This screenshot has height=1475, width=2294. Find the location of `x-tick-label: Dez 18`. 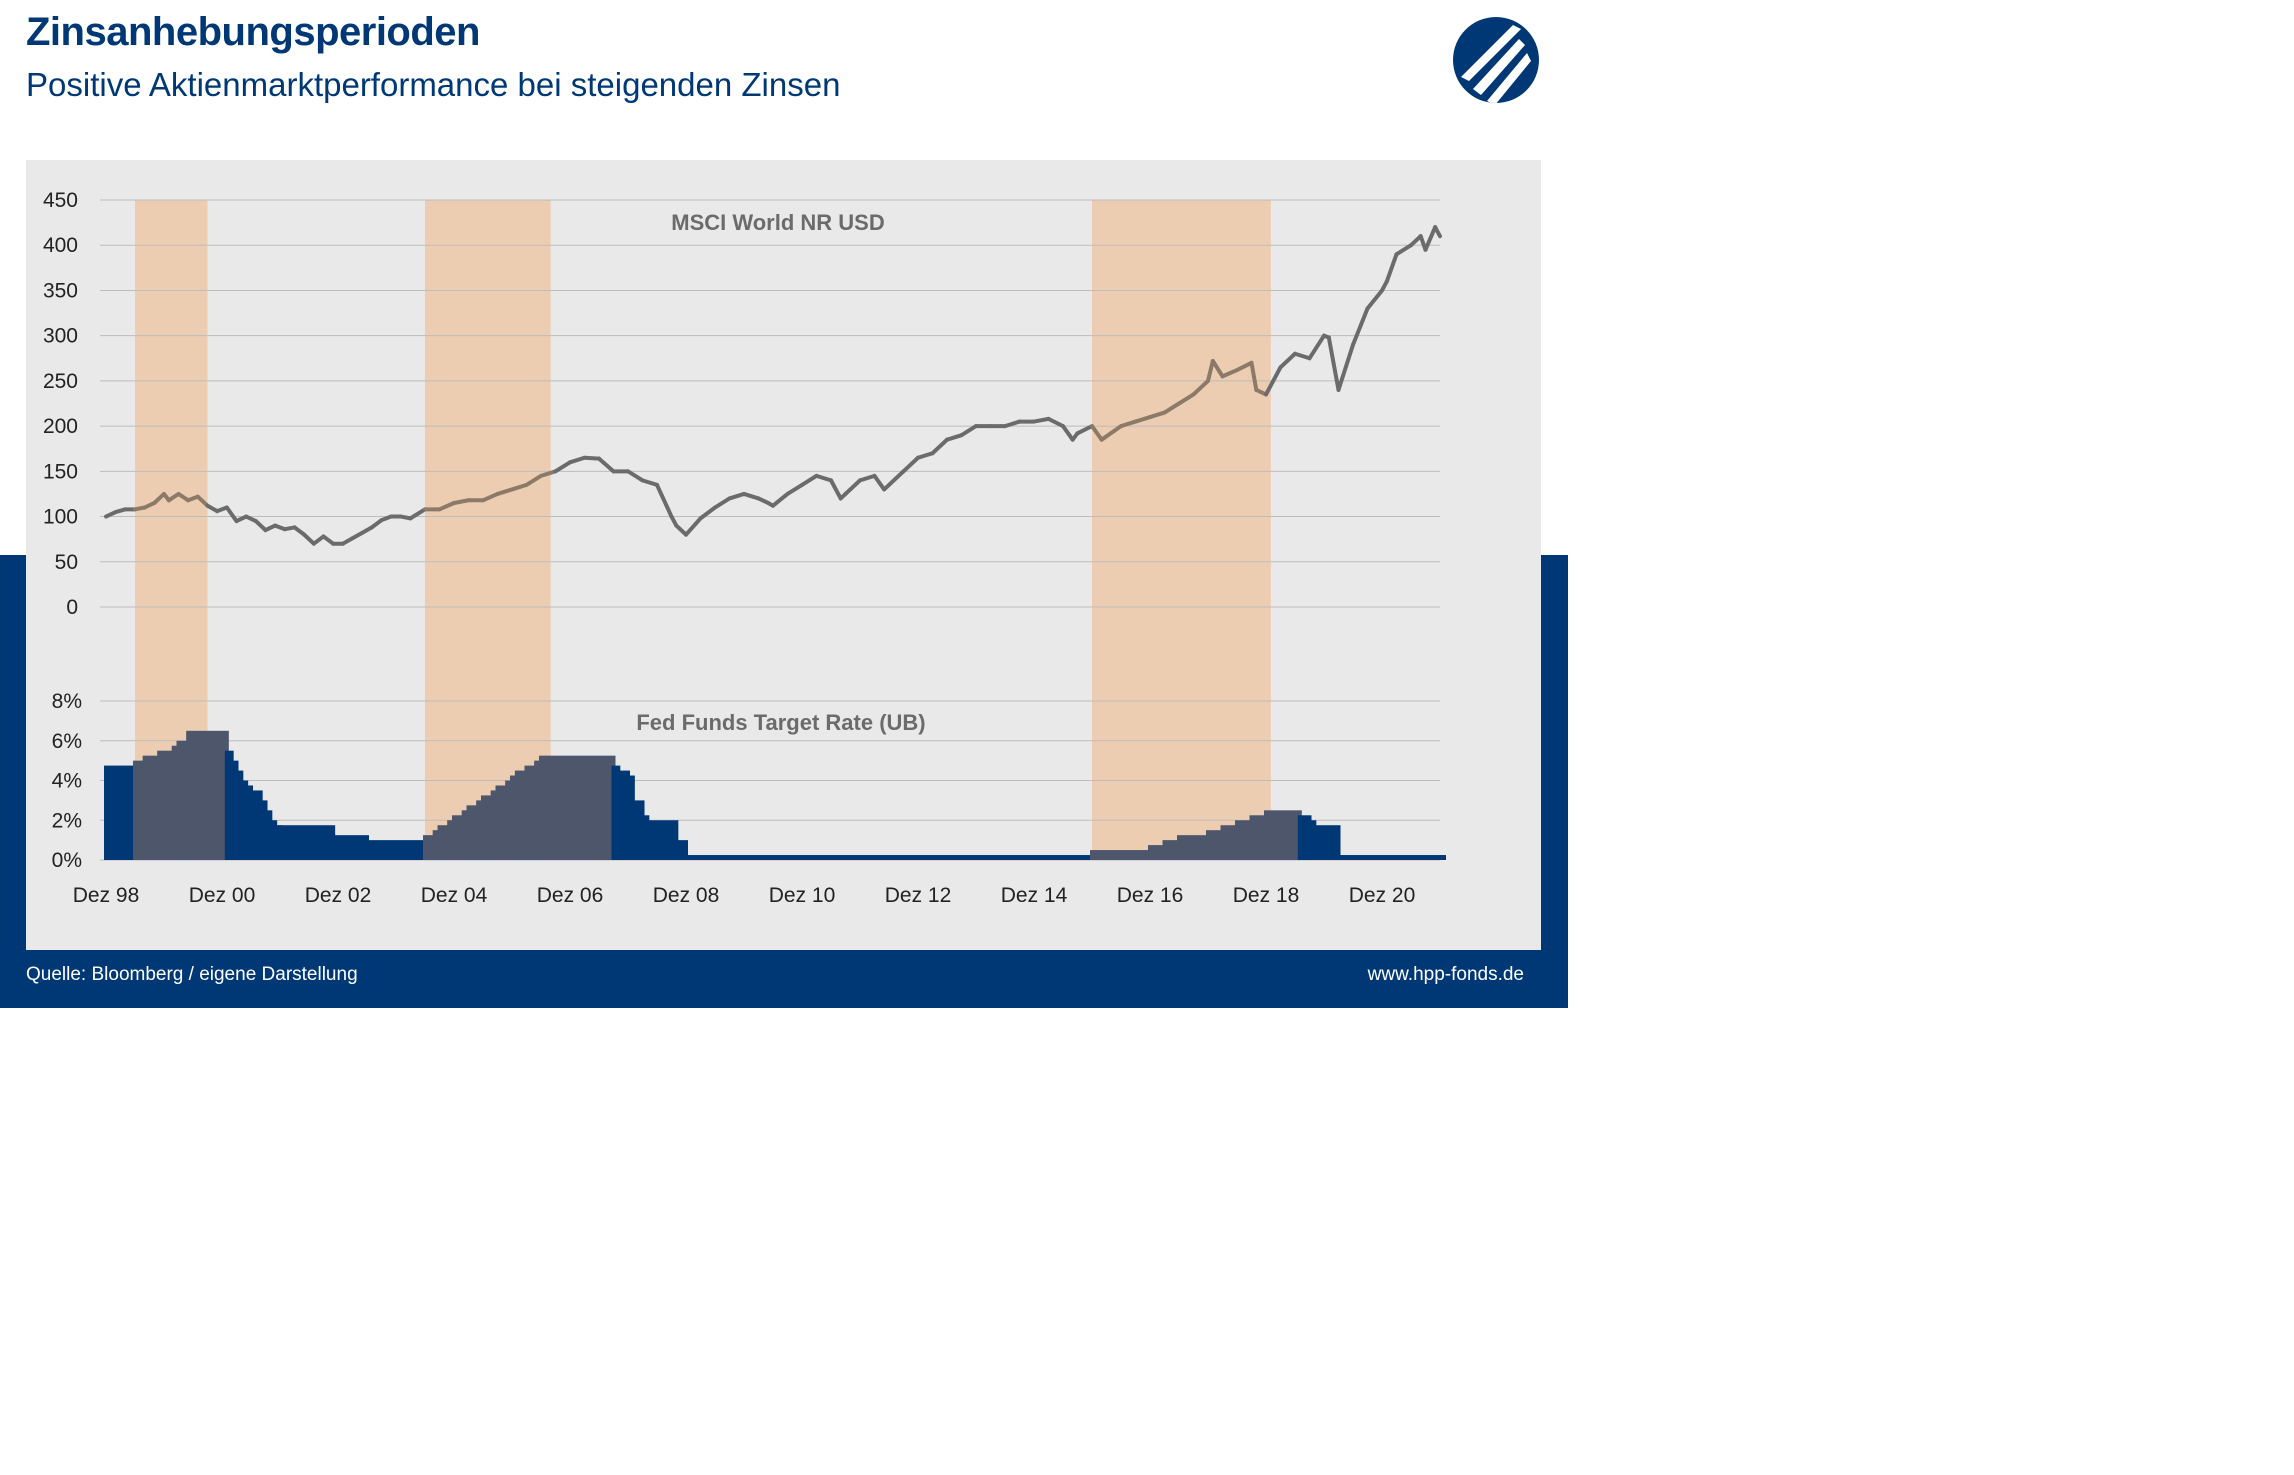

x-tick-label: Dez 18 is located at coordinates (1266, 895).